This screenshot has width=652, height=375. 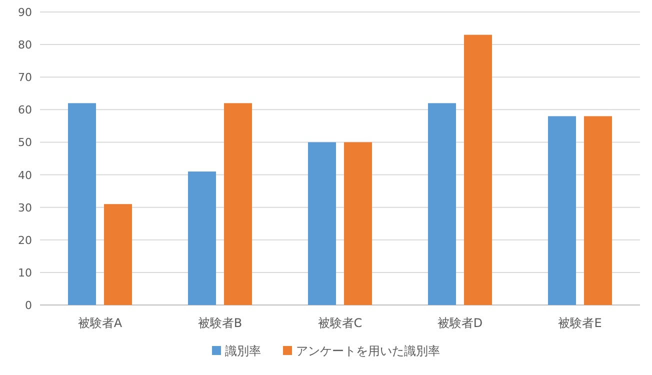 I want to click on y-tick-label: 80, so click(x=25, y=45).